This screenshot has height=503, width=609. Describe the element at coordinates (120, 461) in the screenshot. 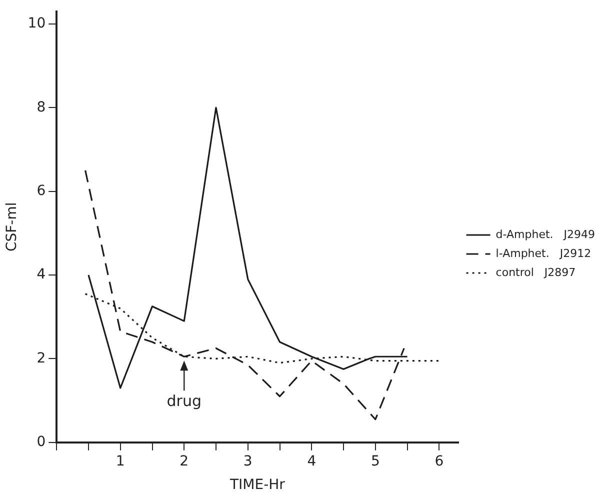

I see `x-tick-label: 1` at that location.